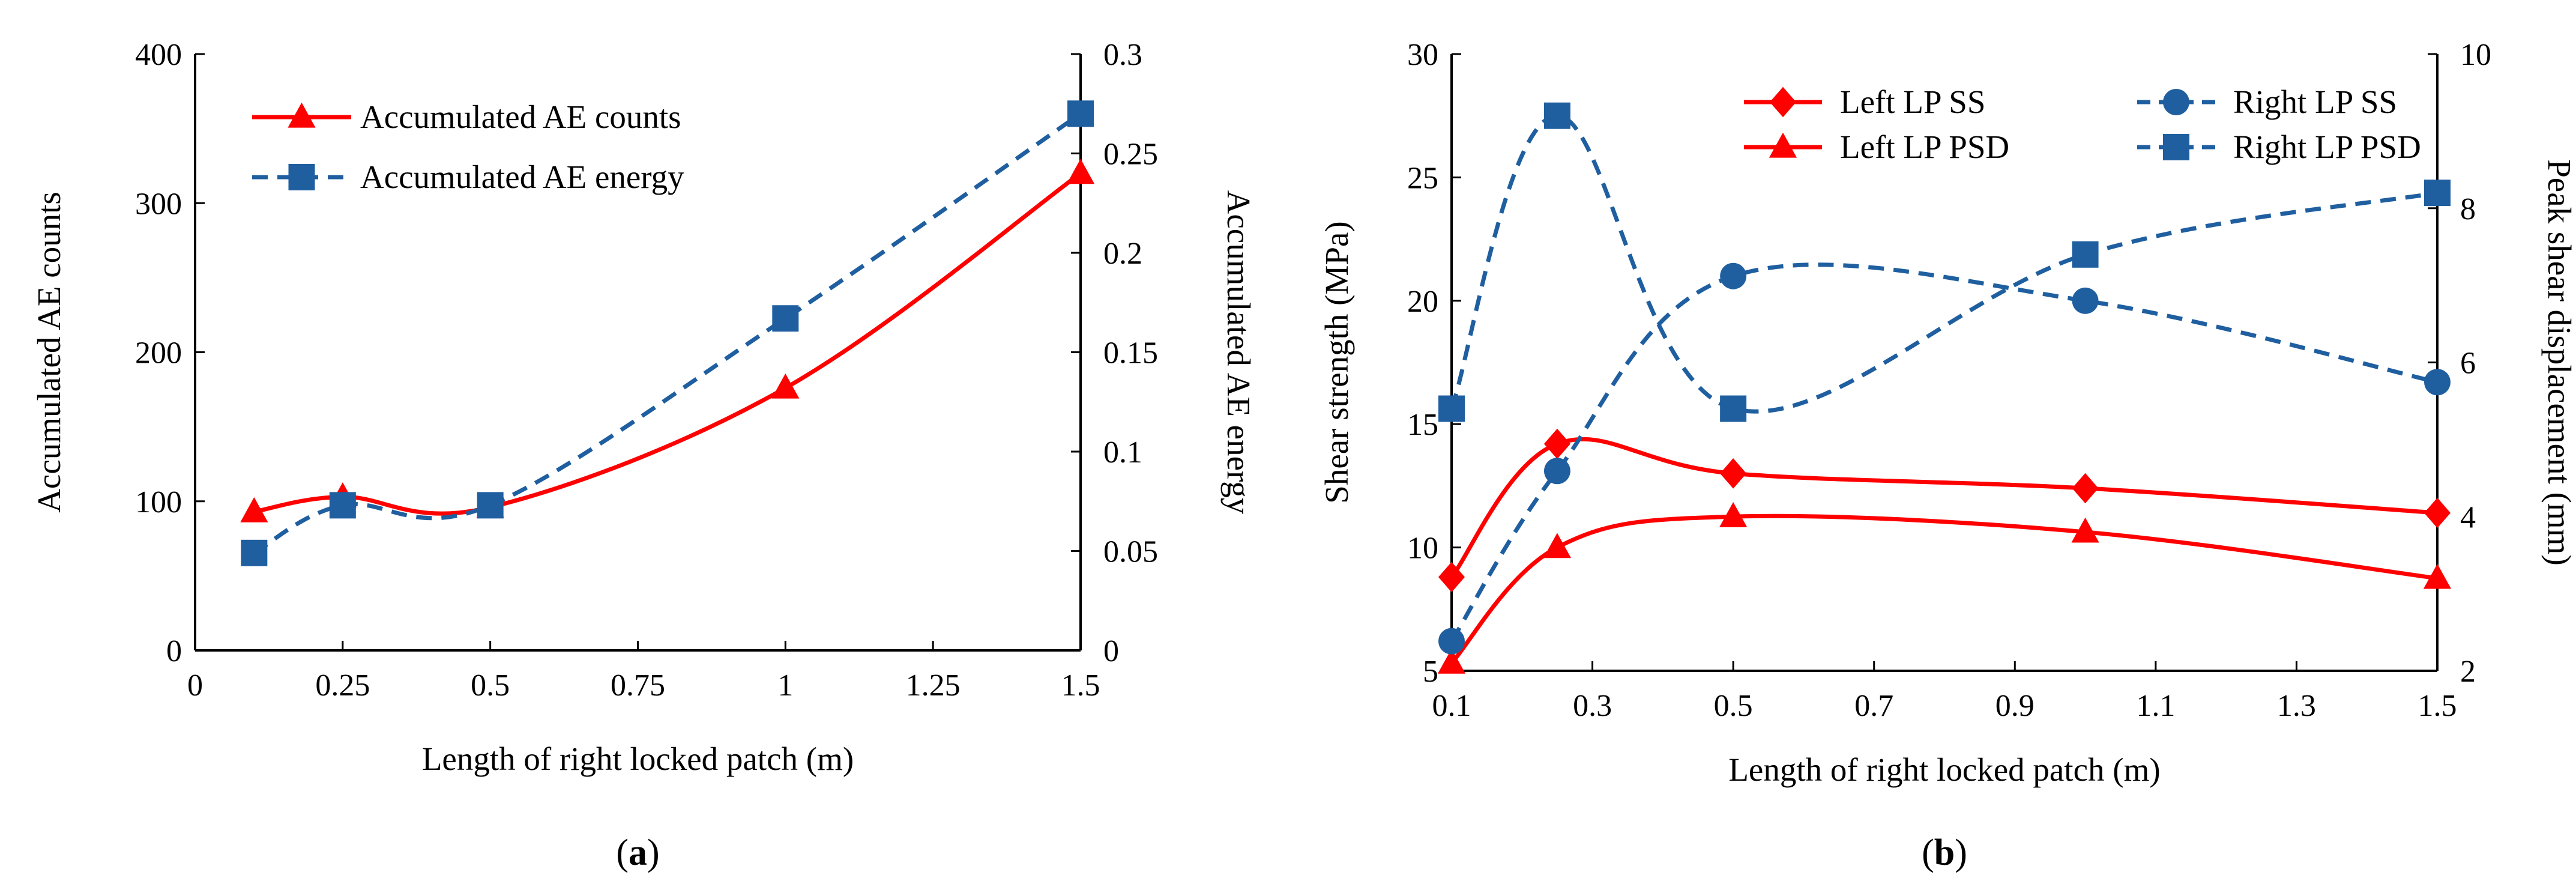 This screenshot has width=2576, height=887. Describe the element at coordinates (158, 502) in the screenshot. I see `y-left-tick-label: 100` at that location.